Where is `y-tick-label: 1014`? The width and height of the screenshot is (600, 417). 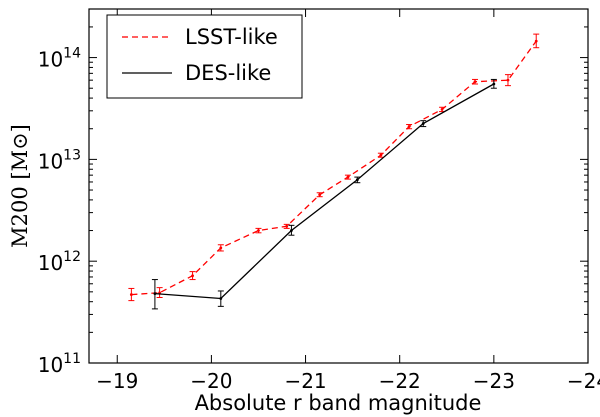
y-tick-label: 1014 is located at coordinates (59, 59).